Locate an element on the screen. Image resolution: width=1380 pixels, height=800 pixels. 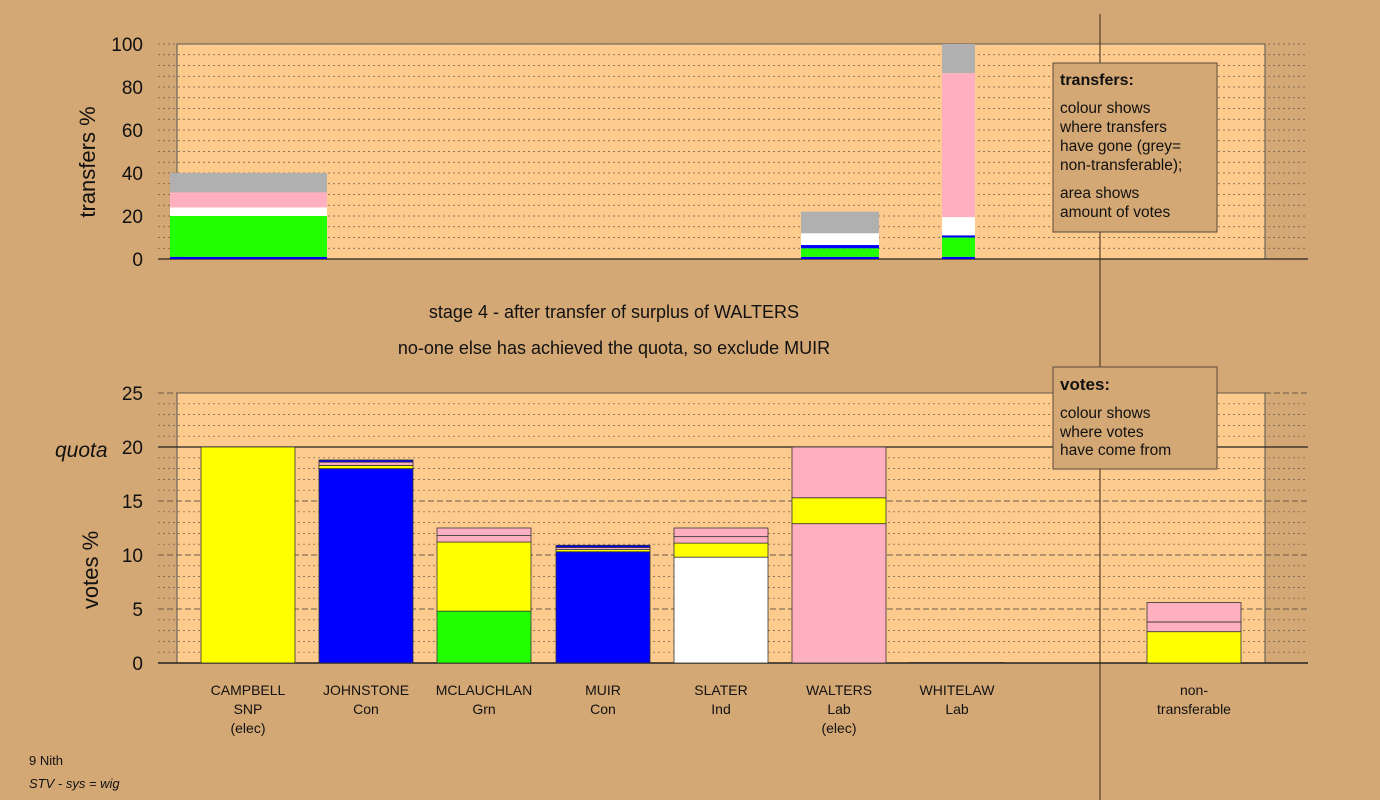
transfers-y-tick-label: 20 is located at coordinates (132, 217).